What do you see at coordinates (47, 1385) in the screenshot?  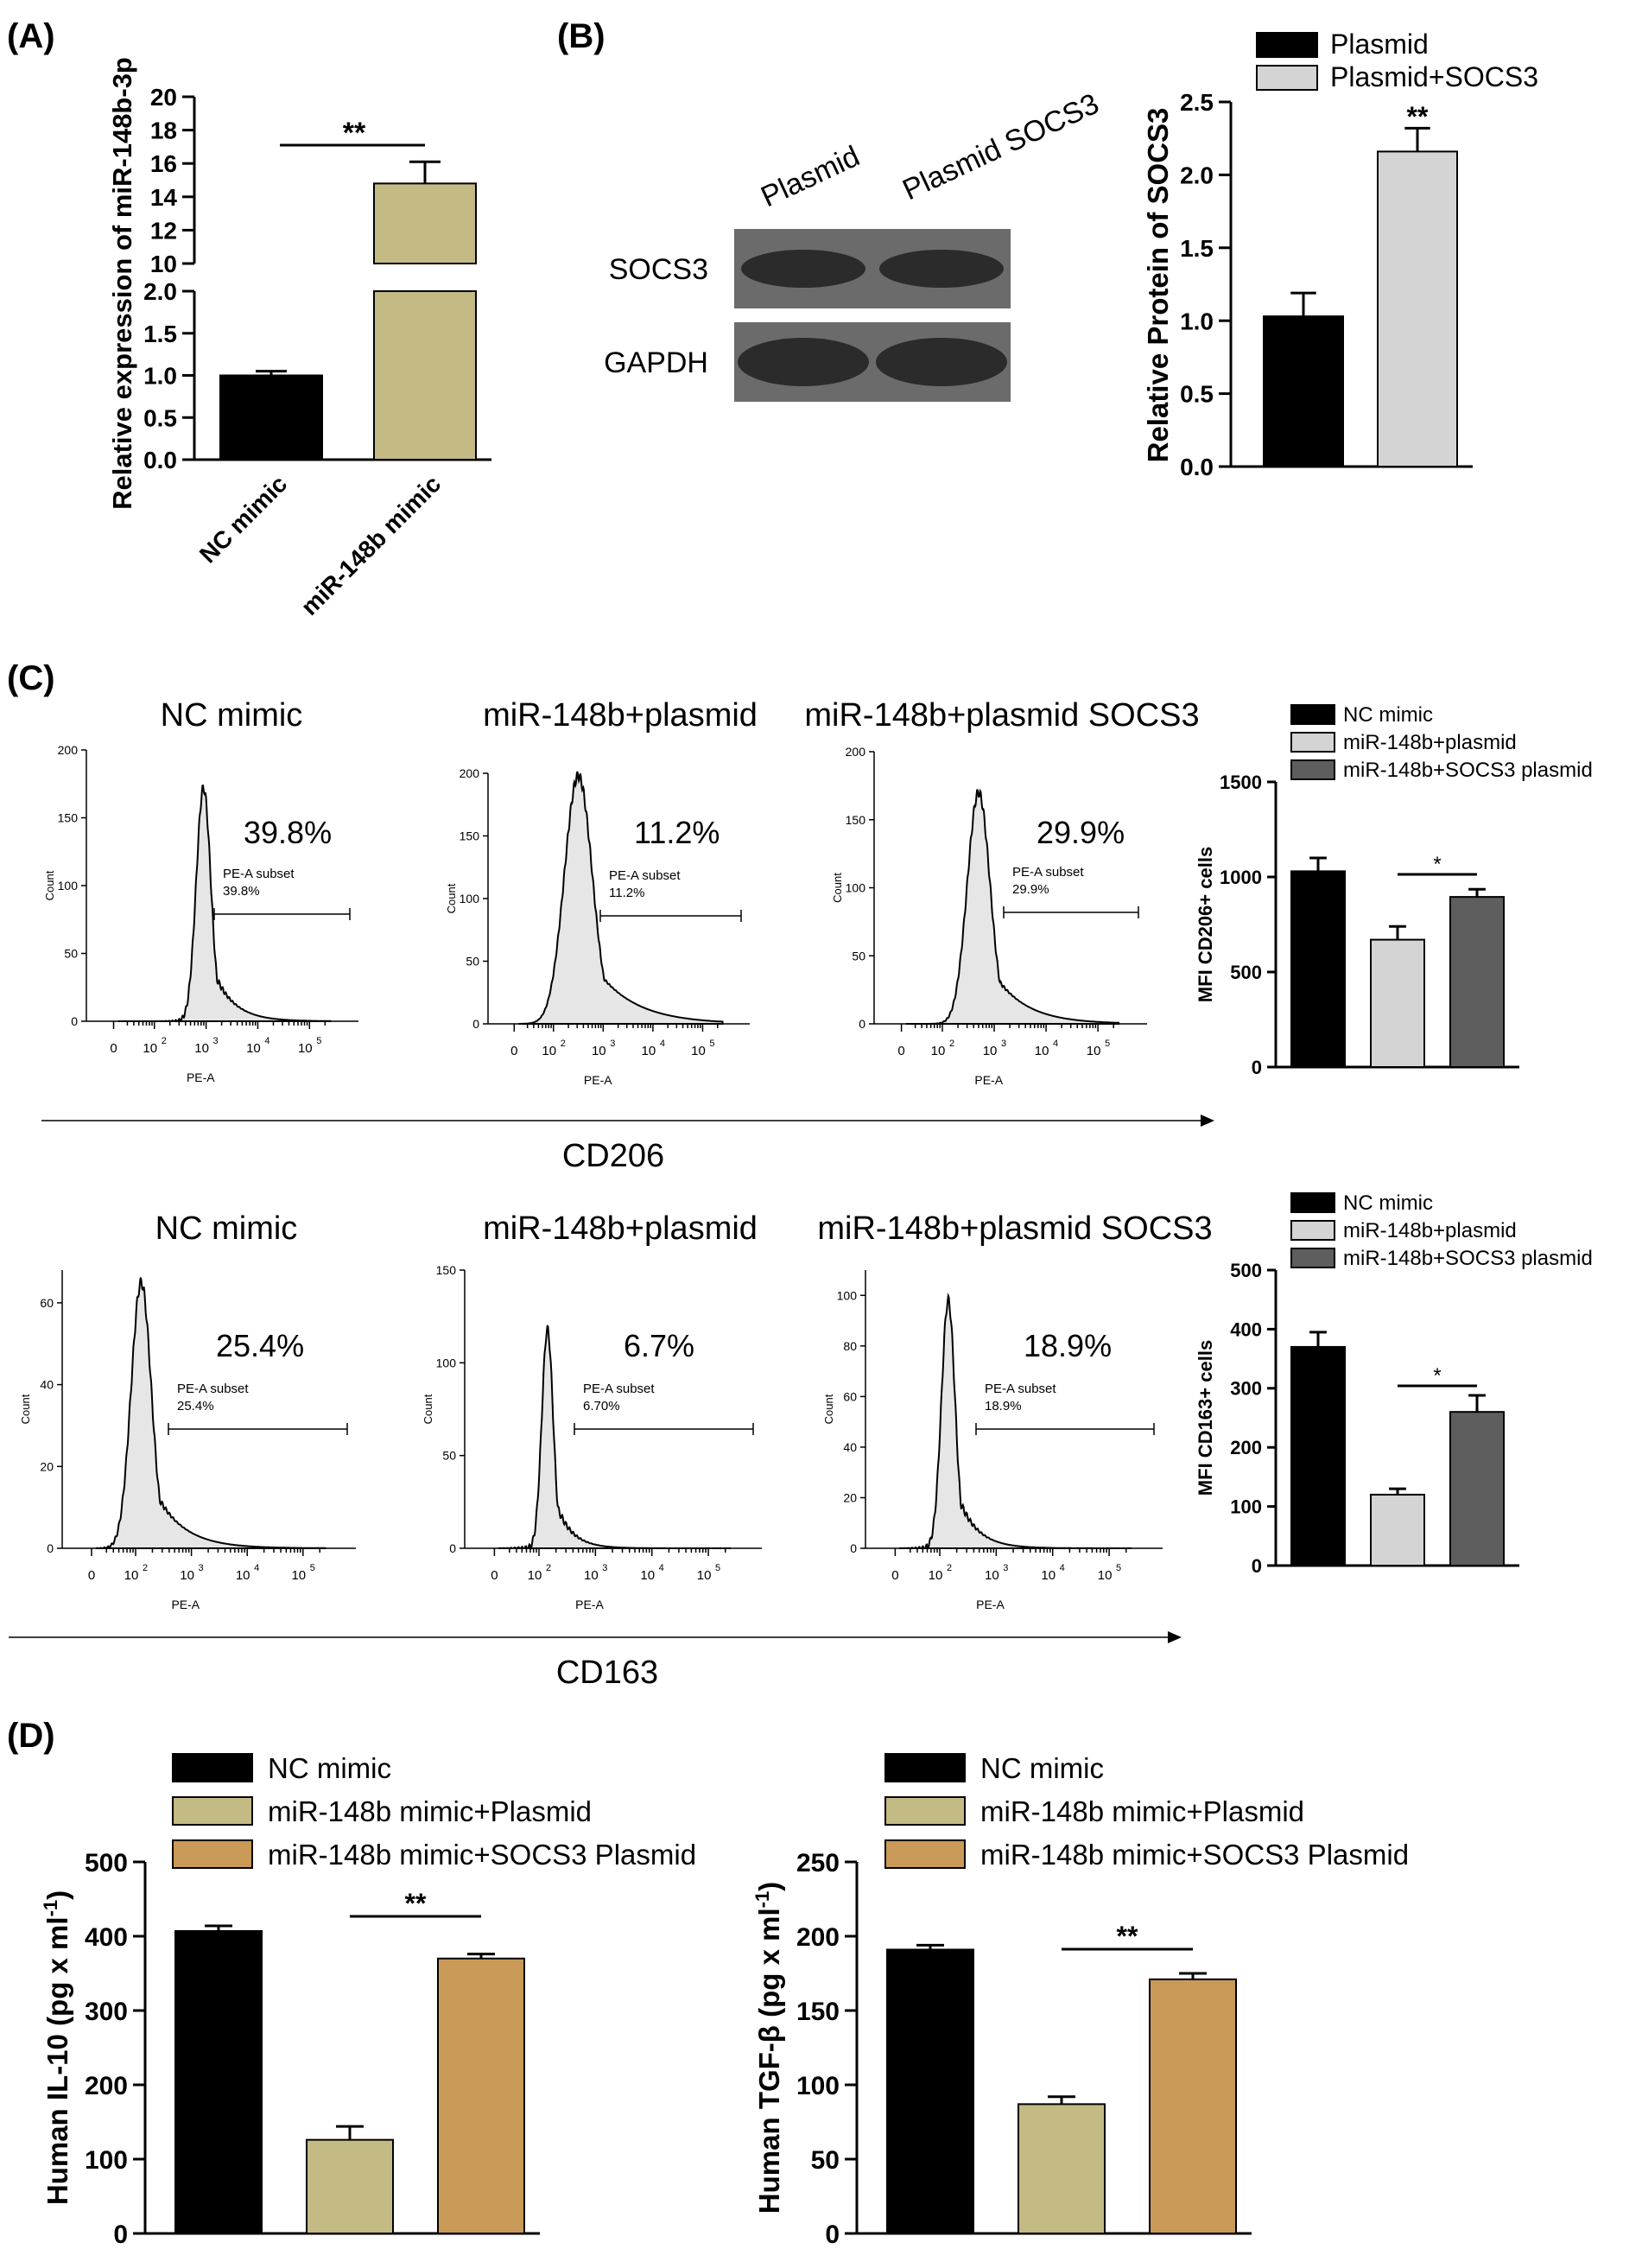 I see `y-tick-label: 40` at bounding box center [47, 1385].